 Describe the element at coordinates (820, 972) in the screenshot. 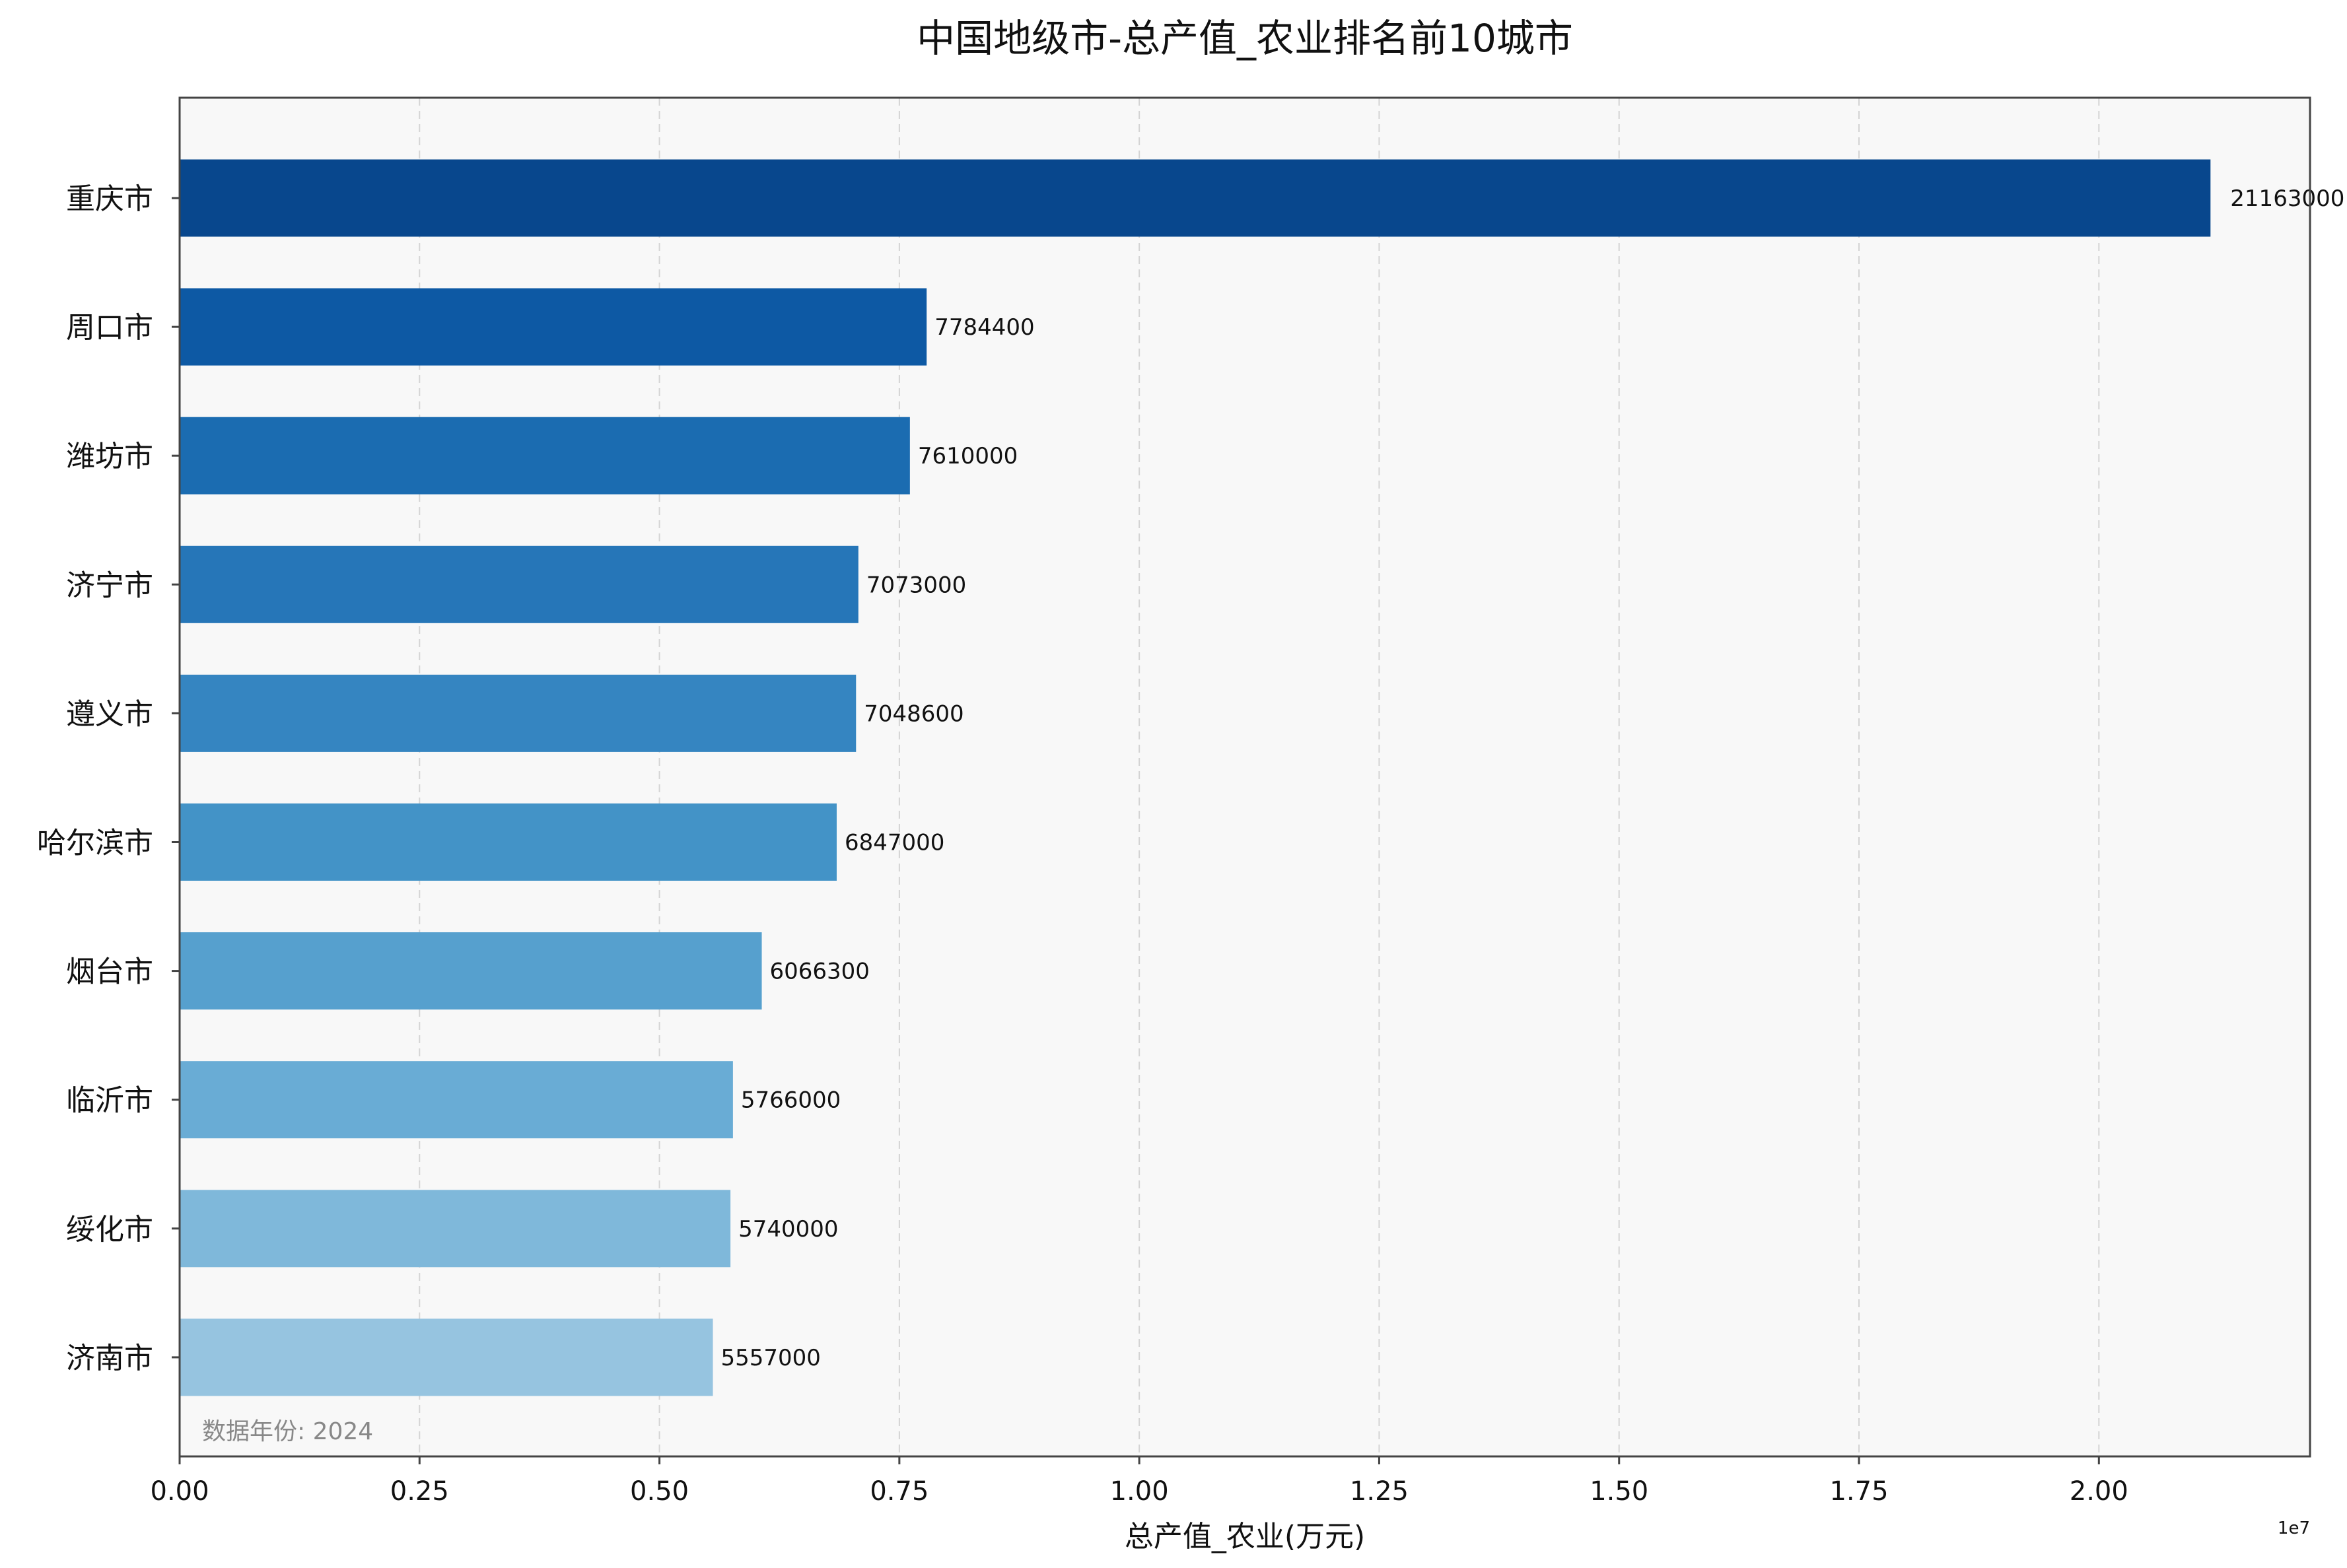

I see `value-label: 6066300` at that location.